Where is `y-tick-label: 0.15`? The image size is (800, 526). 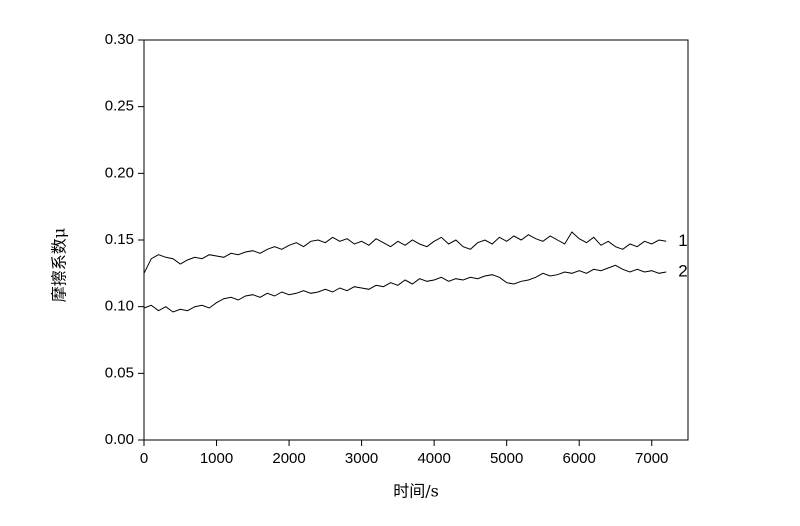 y-tick-label: 0.15 is located at coordinates (119, 239).